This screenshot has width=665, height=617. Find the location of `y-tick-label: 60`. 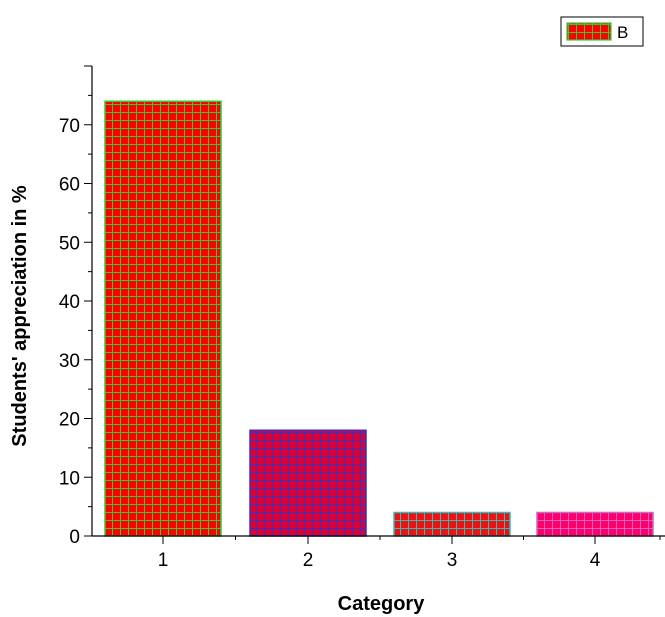

y-tick-label: 60 is located at coordinates (69, 185).